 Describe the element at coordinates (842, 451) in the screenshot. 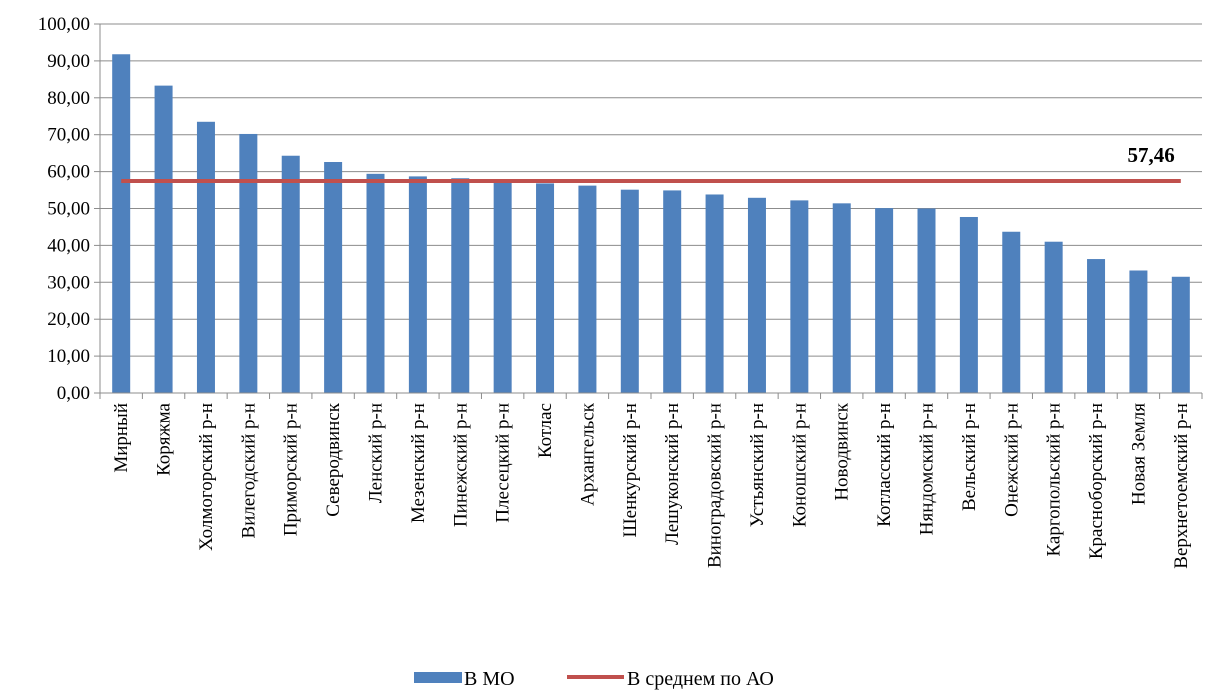

I see `x-tick-label: Новодвинск` at that location.